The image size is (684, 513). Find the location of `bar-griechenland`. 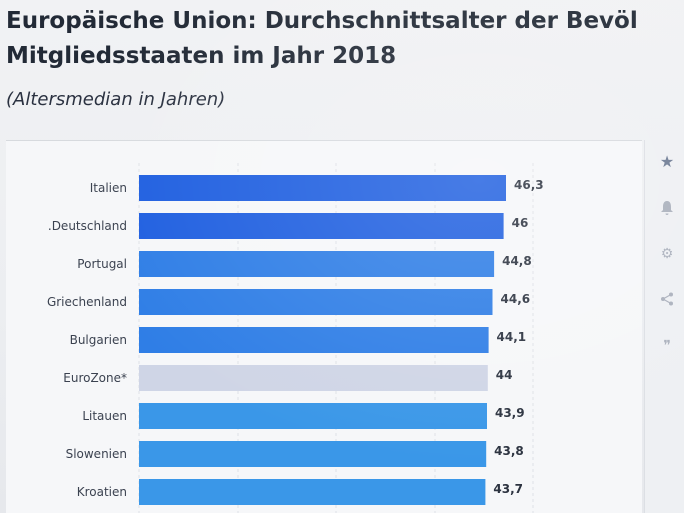

bar-griechenland is located at coordinates (316, 302).